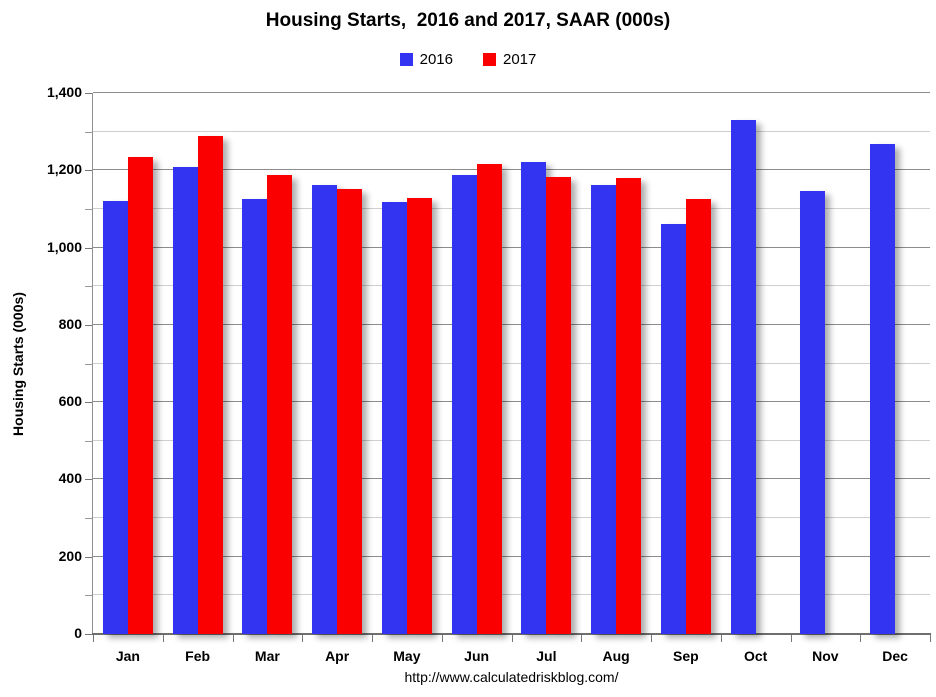  Describe the element at coordinates (813, 412) in the screenshot. I see `bar-2016-nov` at that location.